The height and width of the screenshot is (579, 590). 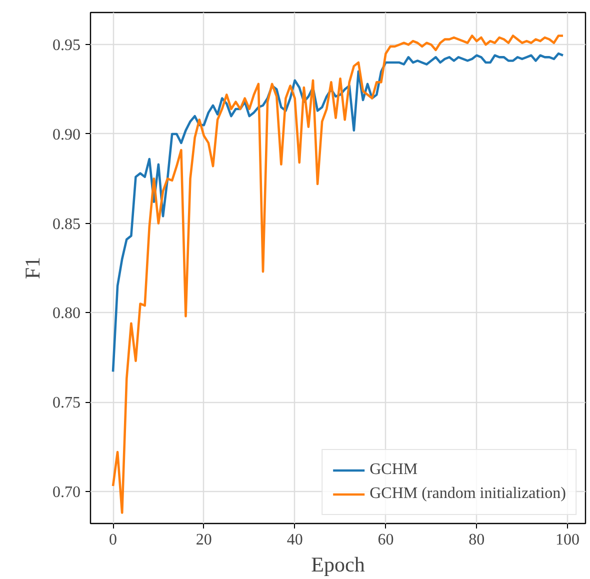 What do you see at coordinates (66, 224) in the screenshot?
I see `y-tick-label: 0.85` at bounding box center [66, 224].